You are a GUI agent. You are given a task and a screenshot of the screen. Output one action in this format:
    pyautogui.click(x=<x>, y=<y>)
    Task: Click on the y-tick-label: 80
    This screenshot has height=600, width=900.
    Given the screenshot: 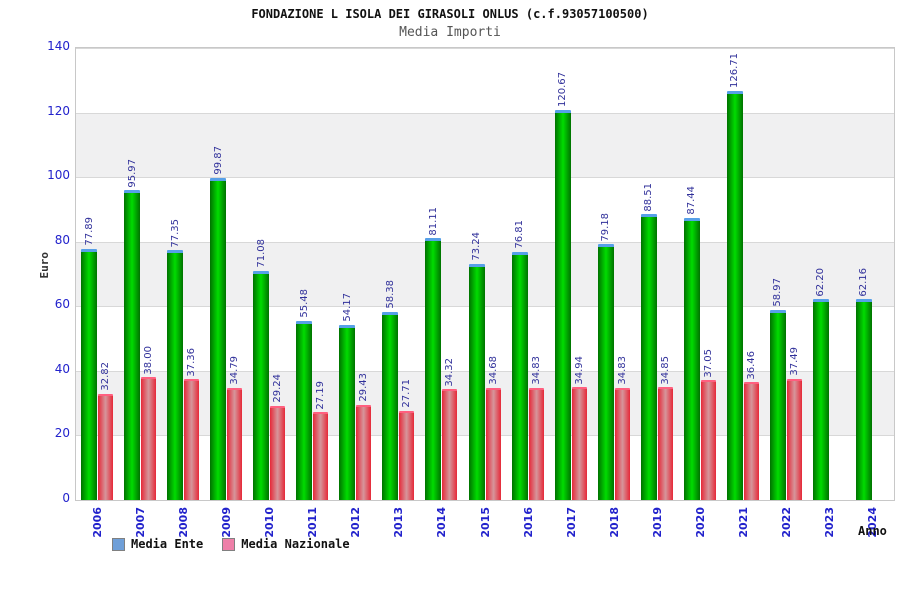 What is the action you would take?
    pyautogui.click(x=62, y=239)
    